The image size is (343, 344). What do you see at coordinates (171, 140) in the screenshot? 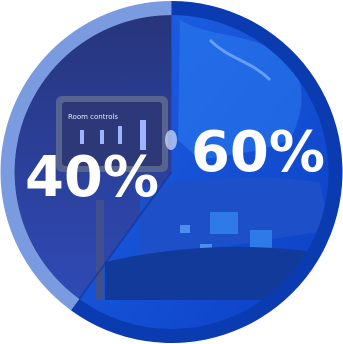
I see `light-glow` at bounding box center [171, 140].